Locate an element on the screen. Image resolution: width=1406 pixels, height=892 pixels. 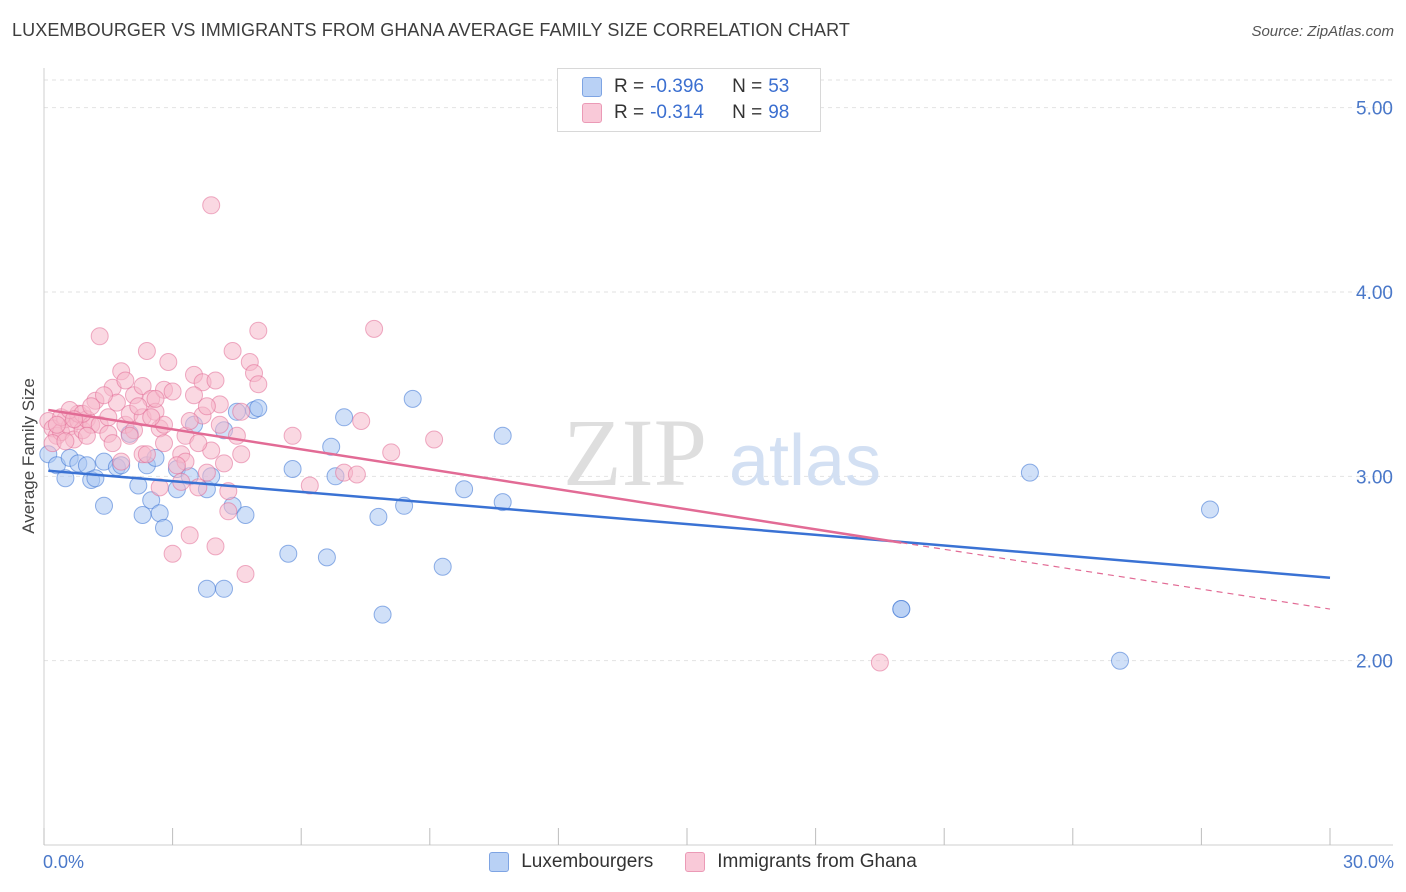
series-legend: Luxembourgers Immigrants from Ghana is located at coordinates (703, 862).